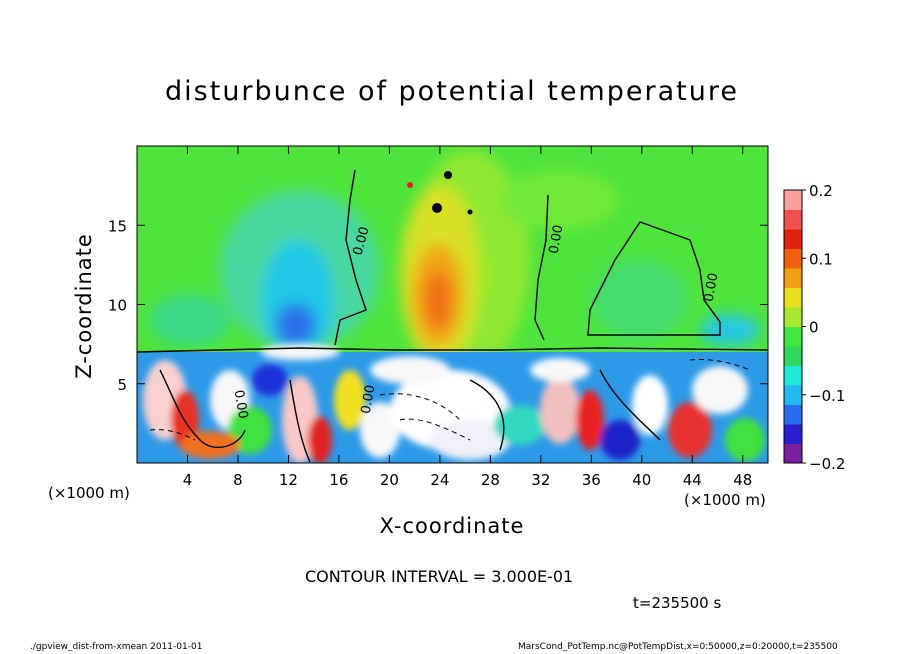  I want to click on y-tick-label: 15, so click(117, 226).